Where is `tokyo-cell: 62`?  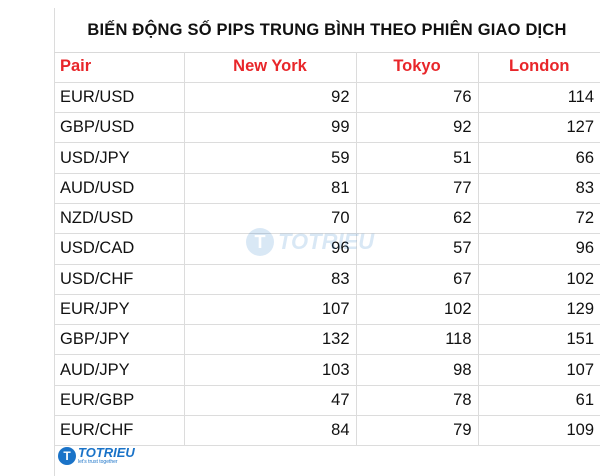
tokyo-cell: 62 is located at coordinates (417, 219).